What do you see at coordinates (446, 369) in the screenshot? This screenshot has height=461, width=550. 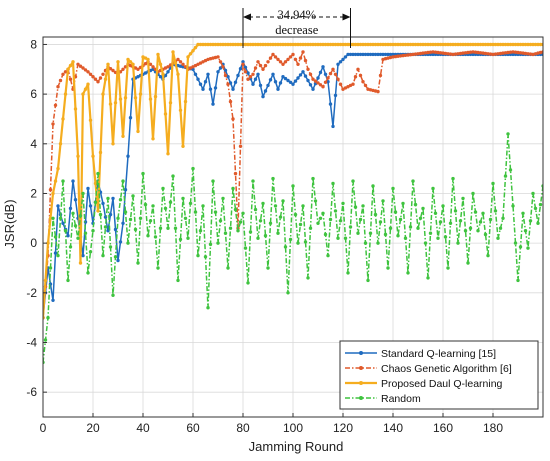 I see `legend-label: Chaos Genetic Algorithm [6]` at bounding box center [446, 369].